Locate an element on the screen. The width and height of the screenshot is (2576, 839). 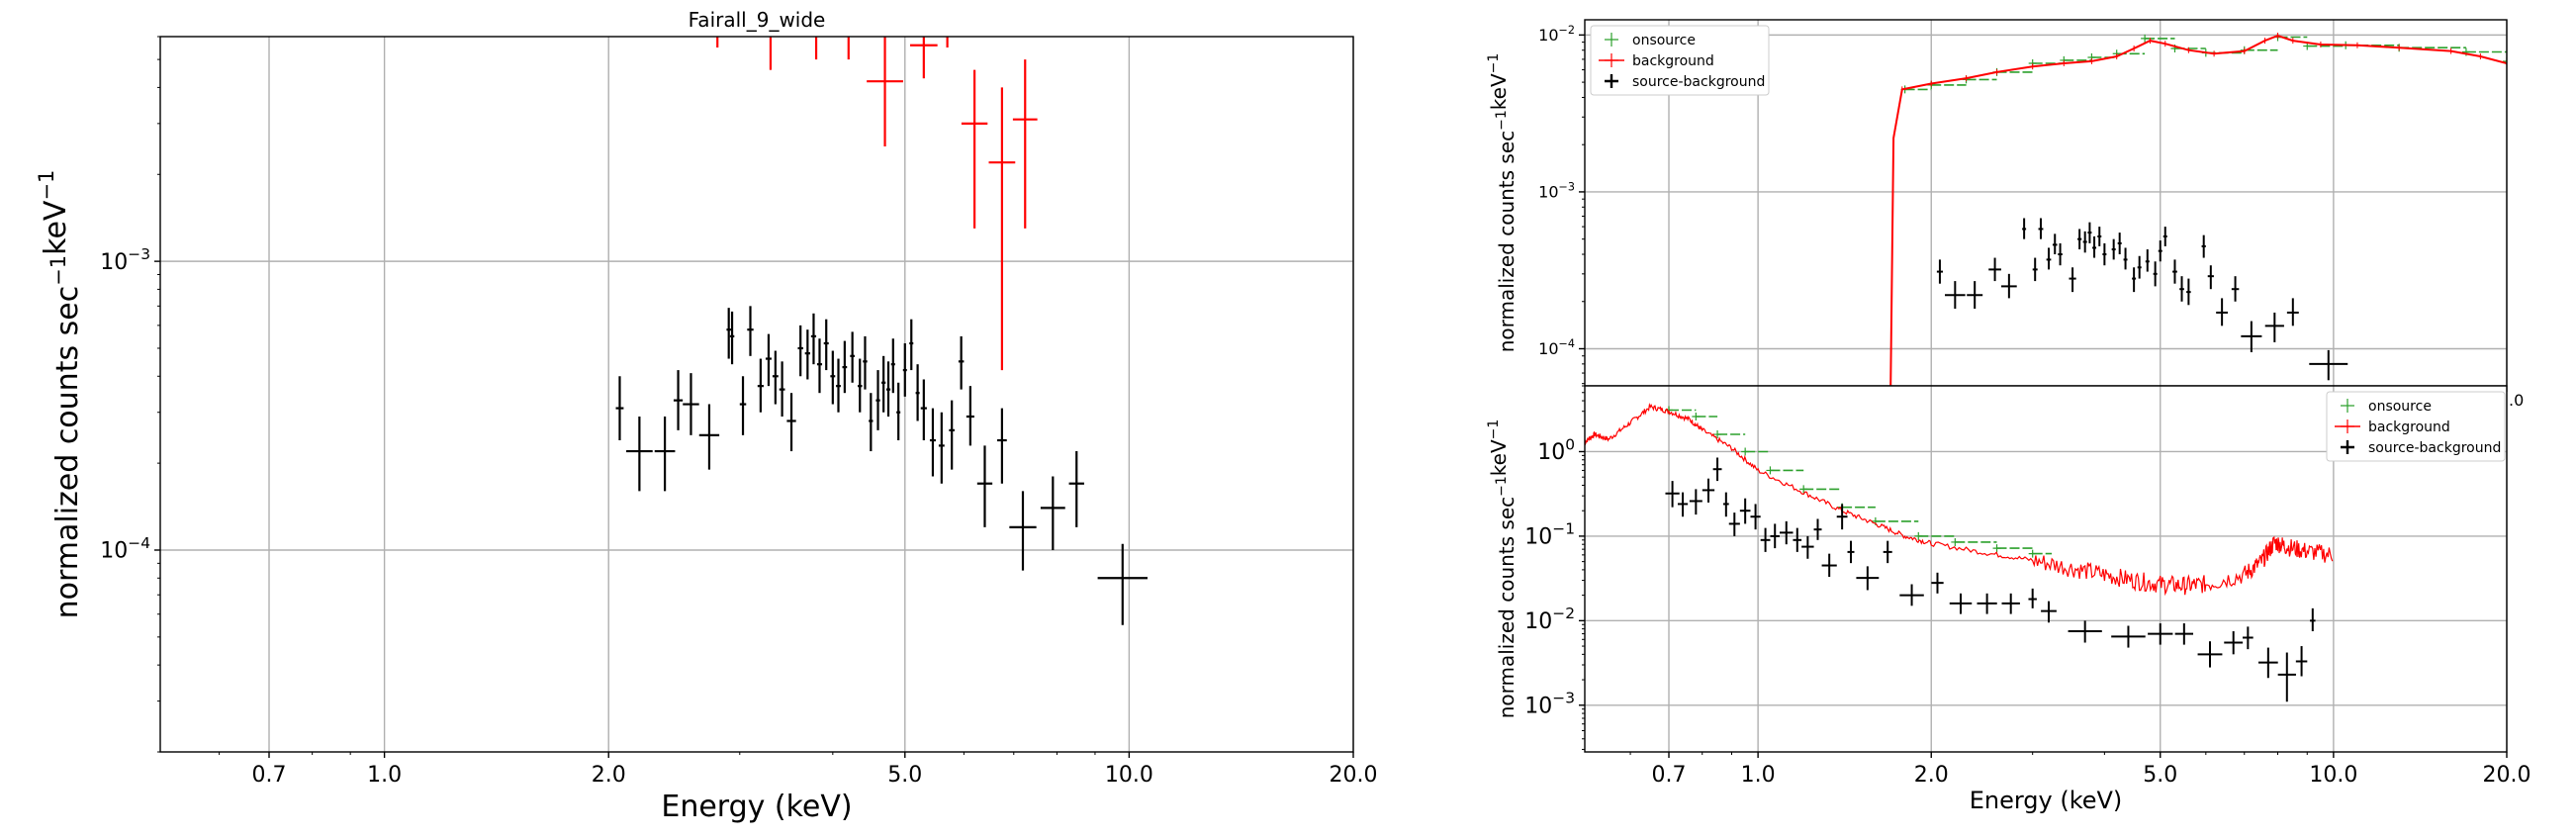
plot-data is located at coordinates (882, 331).